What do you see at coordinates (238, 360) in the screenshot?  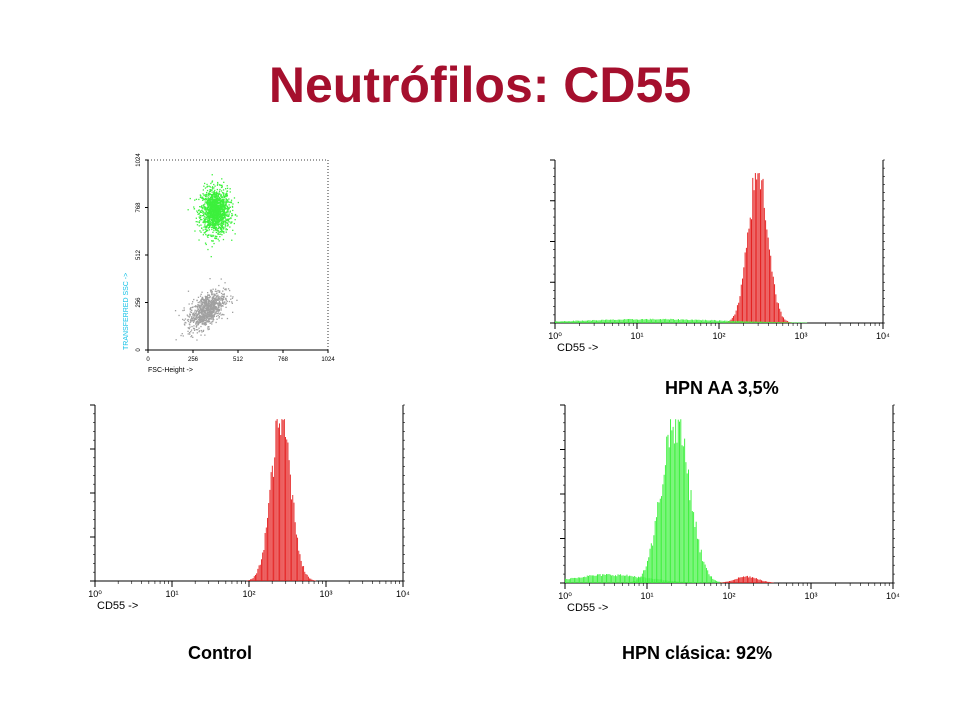 I see `scatter-x-tick-label: 512` at bounding box center [238, 360].